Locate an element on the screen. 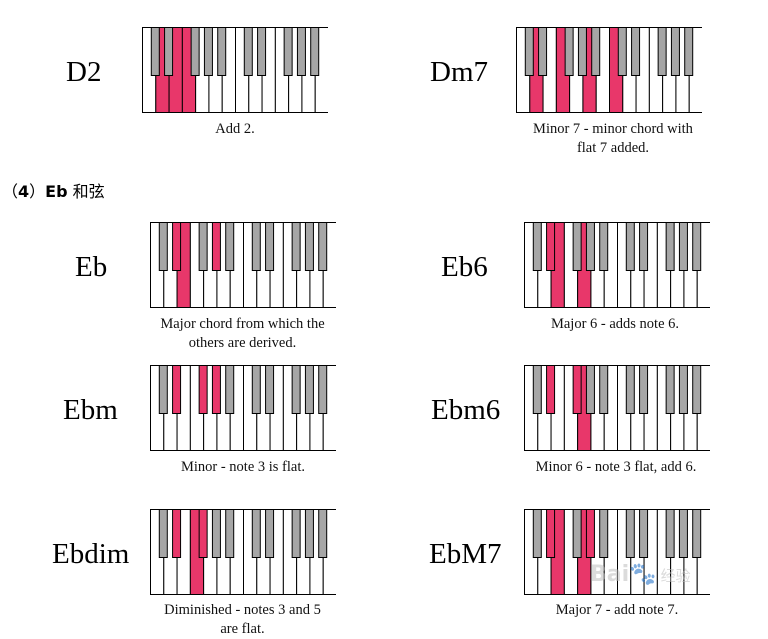 The image size is (768, 639). chord-caption-ebm: Minor - note 3 is flat. is located at coordinates (243, 467).